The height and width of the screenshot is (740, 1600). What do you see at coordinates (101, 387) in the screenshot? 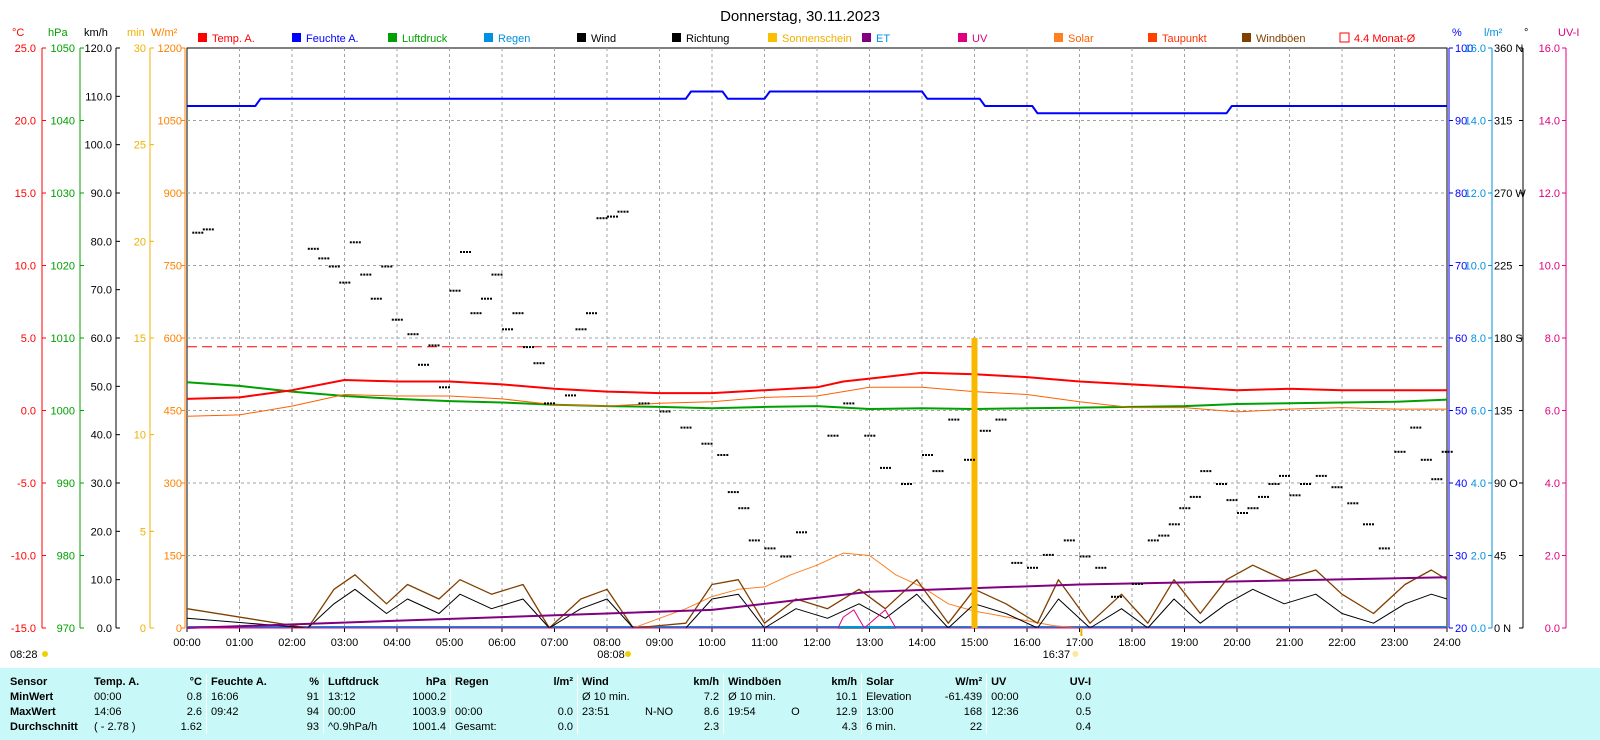
I see `wind-axis-label: 50.0` at bounding box center [101, 387].